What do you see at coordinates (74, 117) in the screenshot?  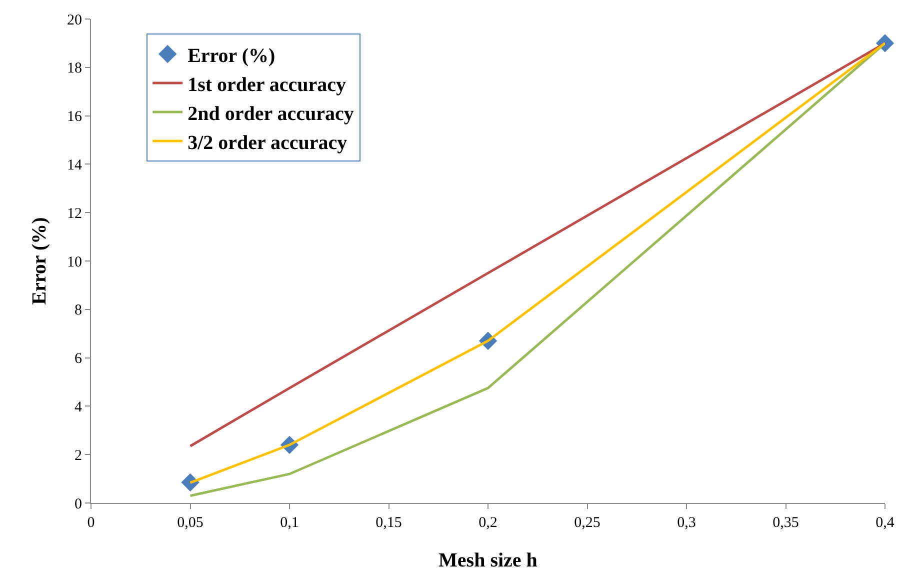 I see `y-tick-label: 16` at bounding box center [74, 117].